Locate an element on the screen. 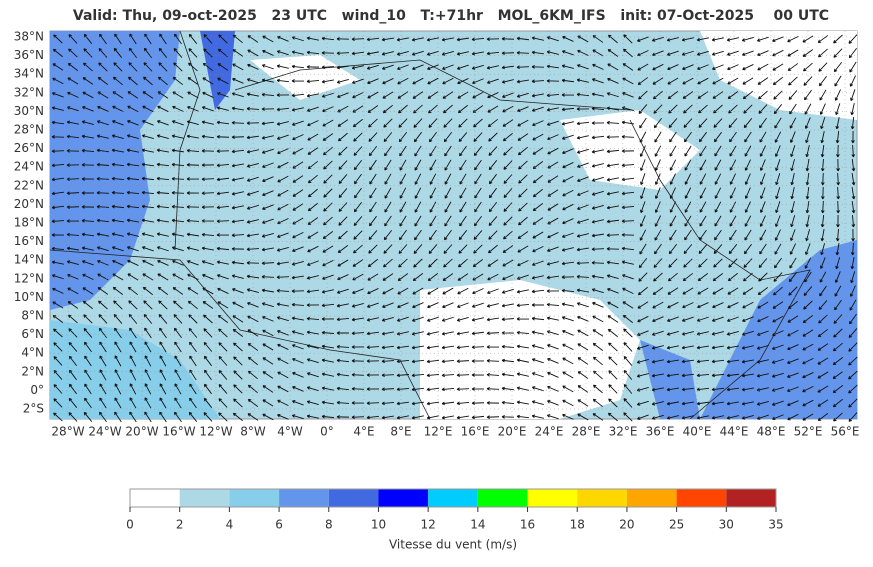 Image resolution: width=873 pixels, height=567 pixels. lon-label: 4°E is located at coordinates (363, 432).